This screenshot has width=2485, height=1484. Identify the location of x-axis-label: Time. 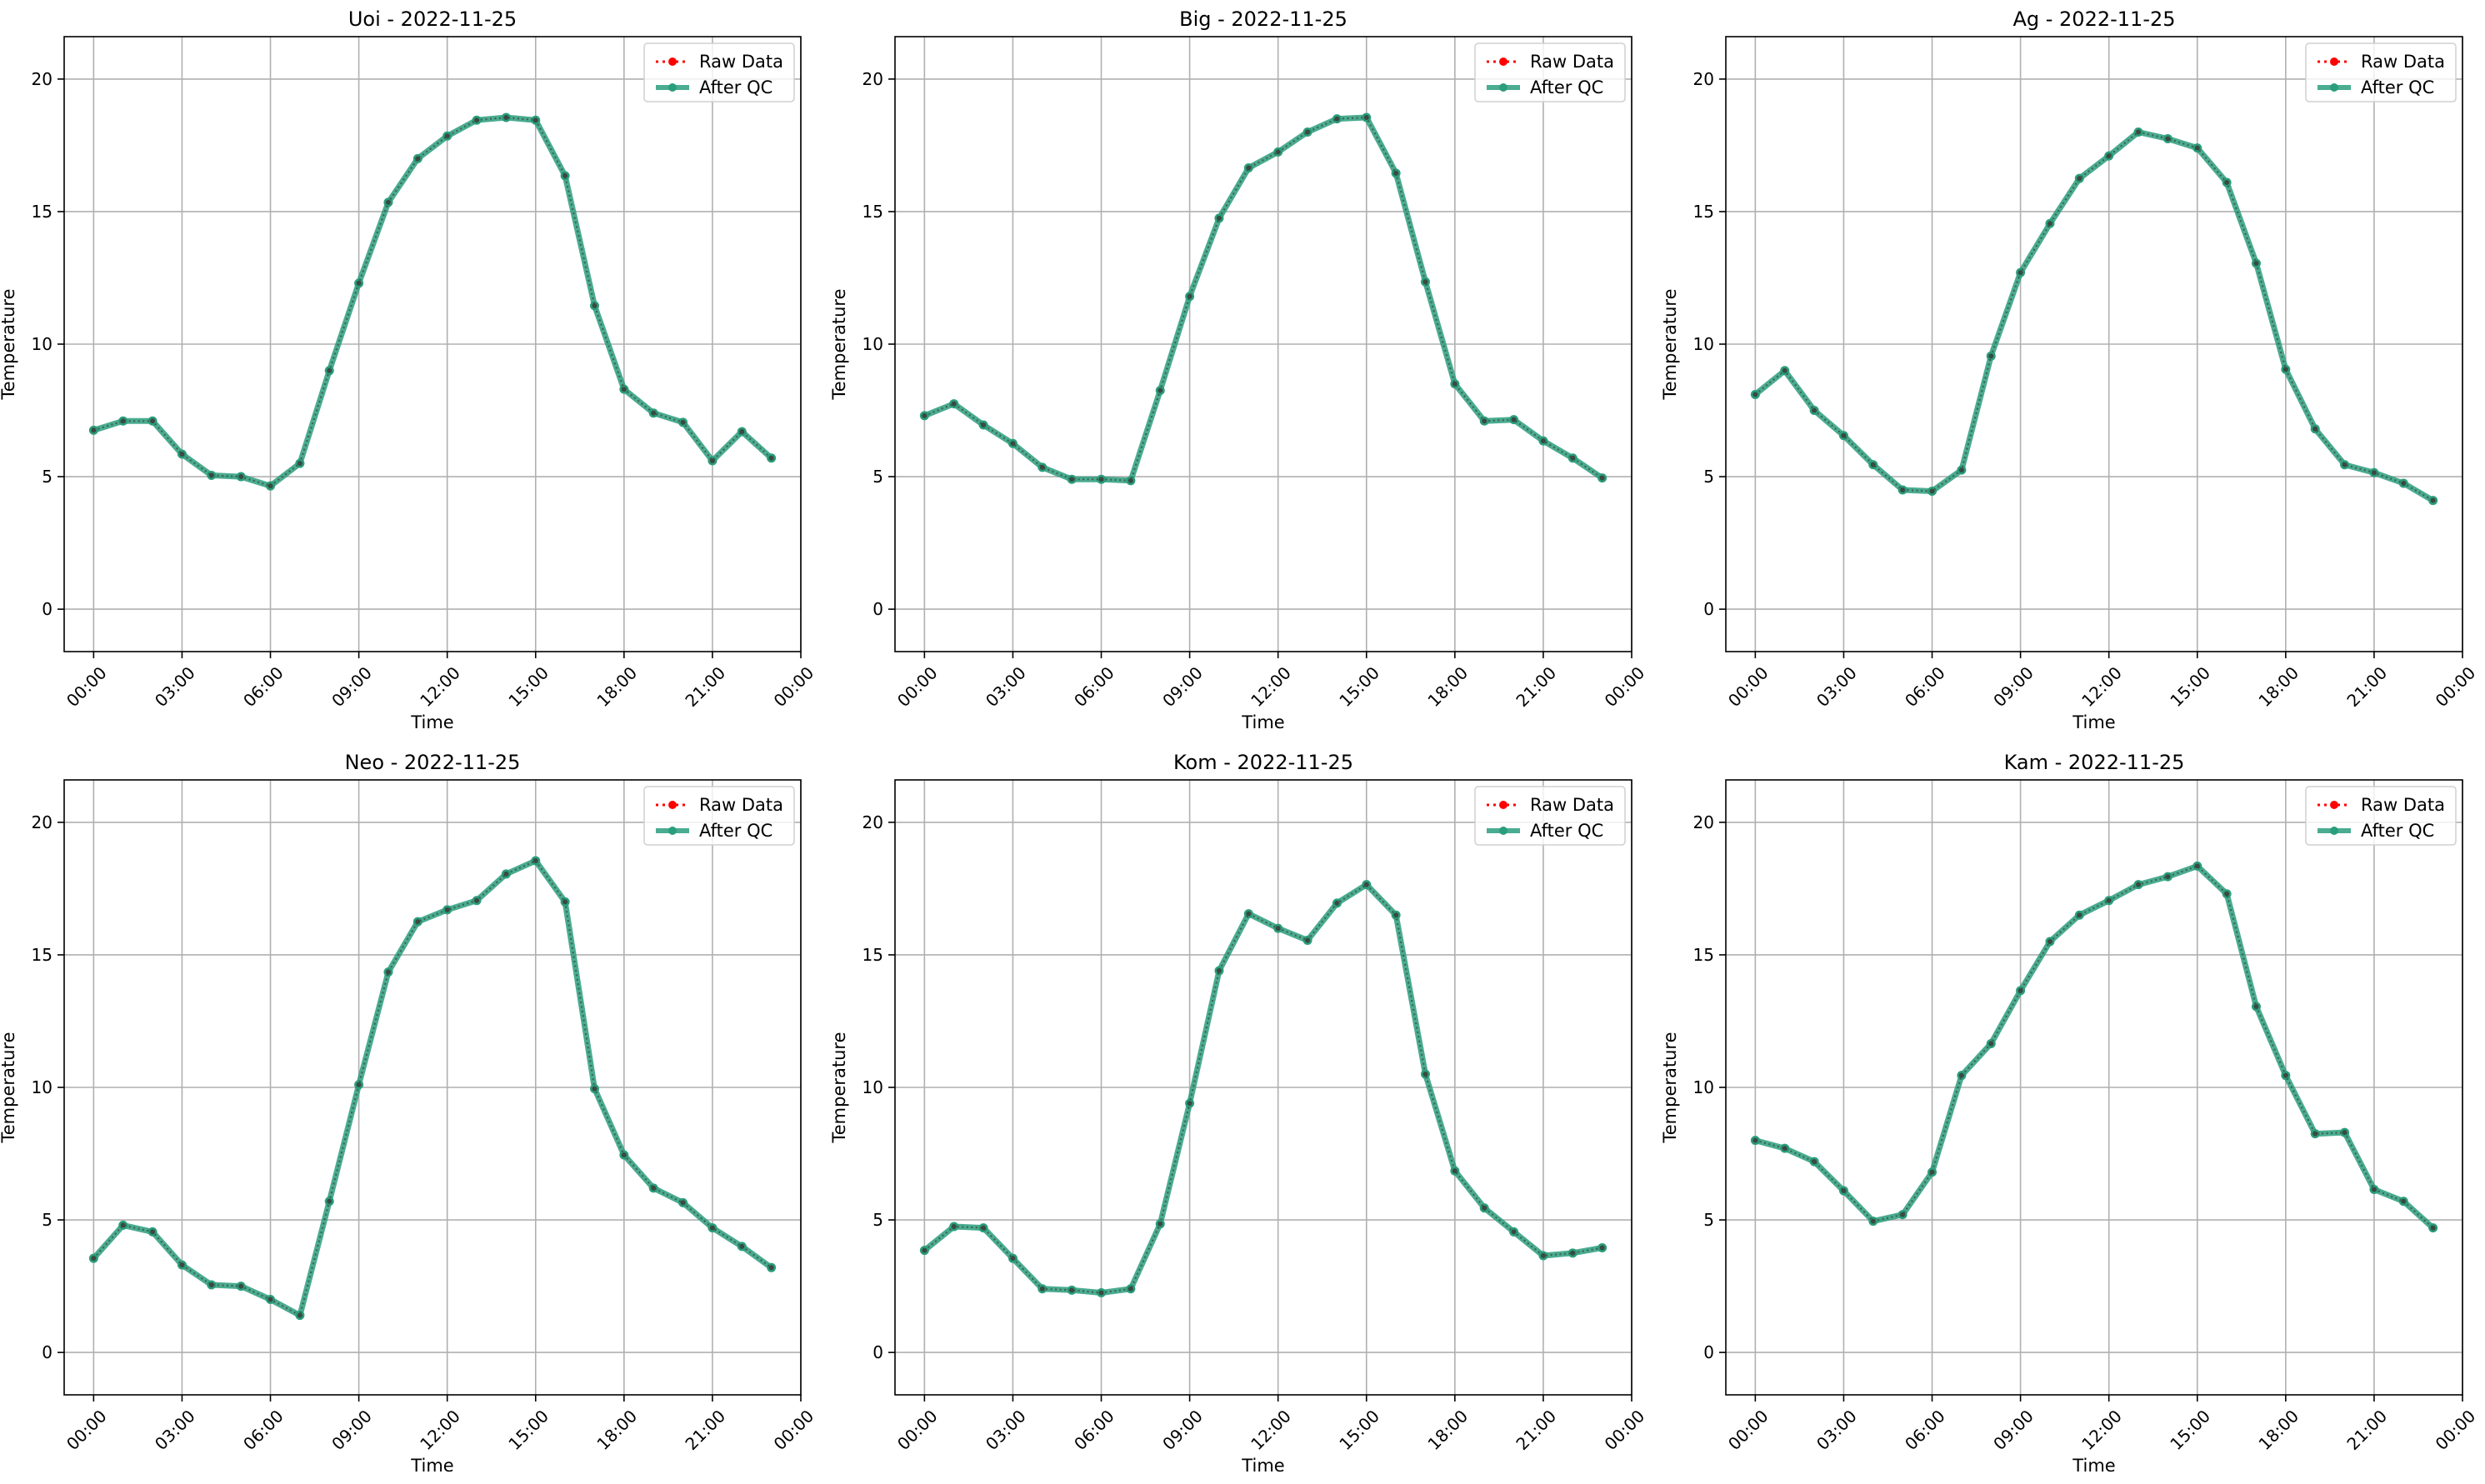
(2093, 722).